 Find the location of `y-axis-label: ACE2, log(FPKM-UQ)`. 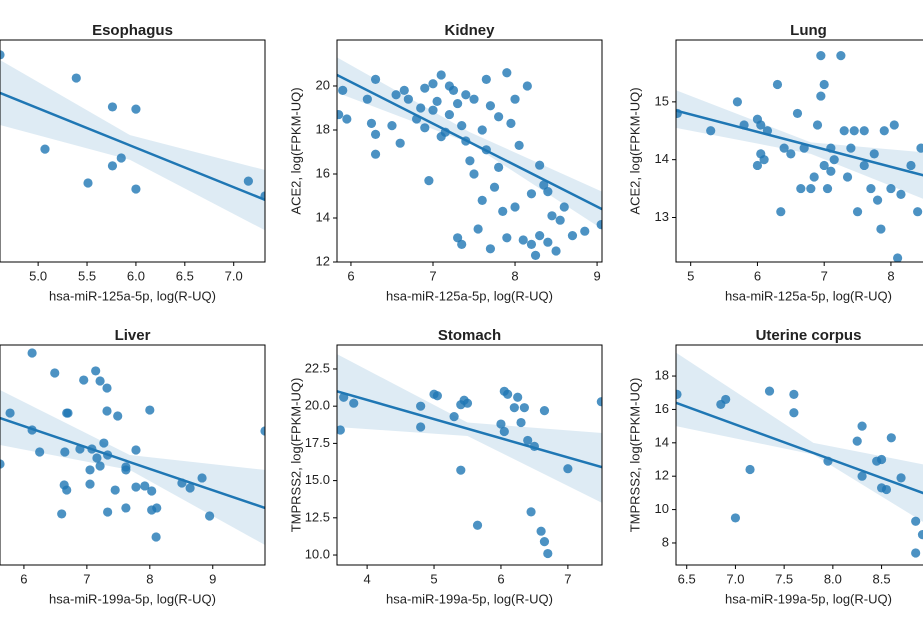

y-axis-label: ACE2, log(FPKM-UQ) is located at coordinates (634, 150).